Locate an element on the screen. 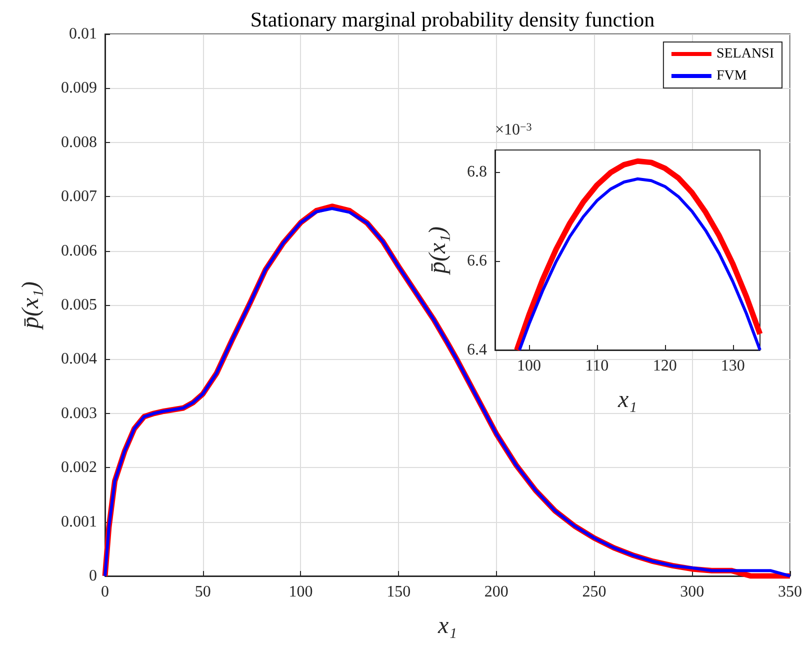  x-tick-label: 110 is located at coordinates (597, 366).